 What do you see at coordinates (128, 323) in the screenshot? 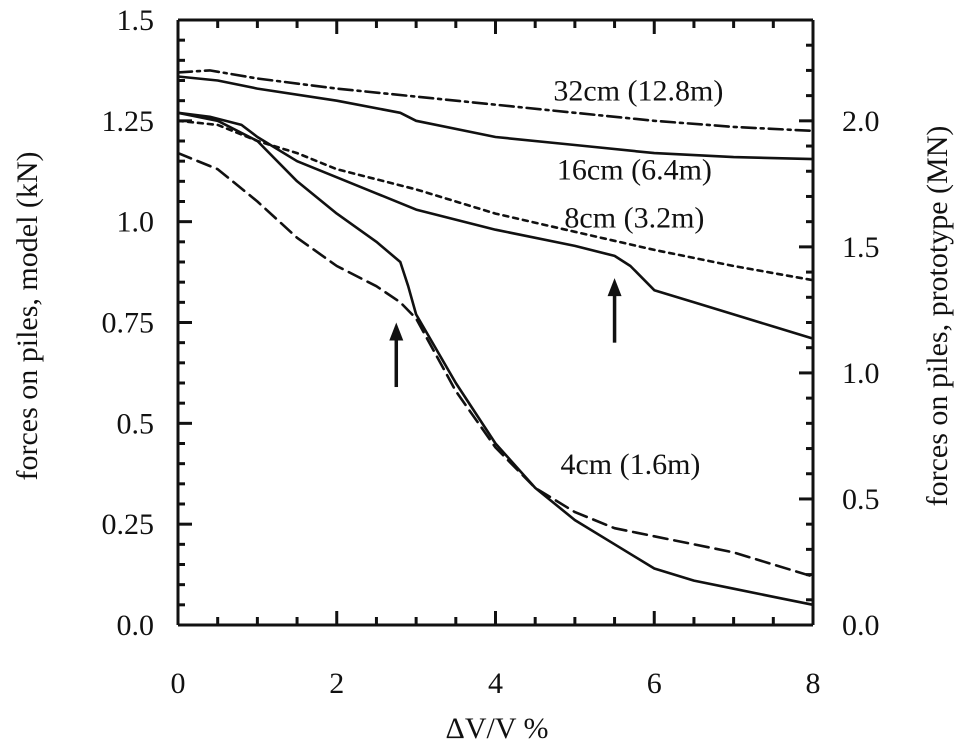
I see `y-tick-label-left: 0.75` at bounding box center [128, 323].